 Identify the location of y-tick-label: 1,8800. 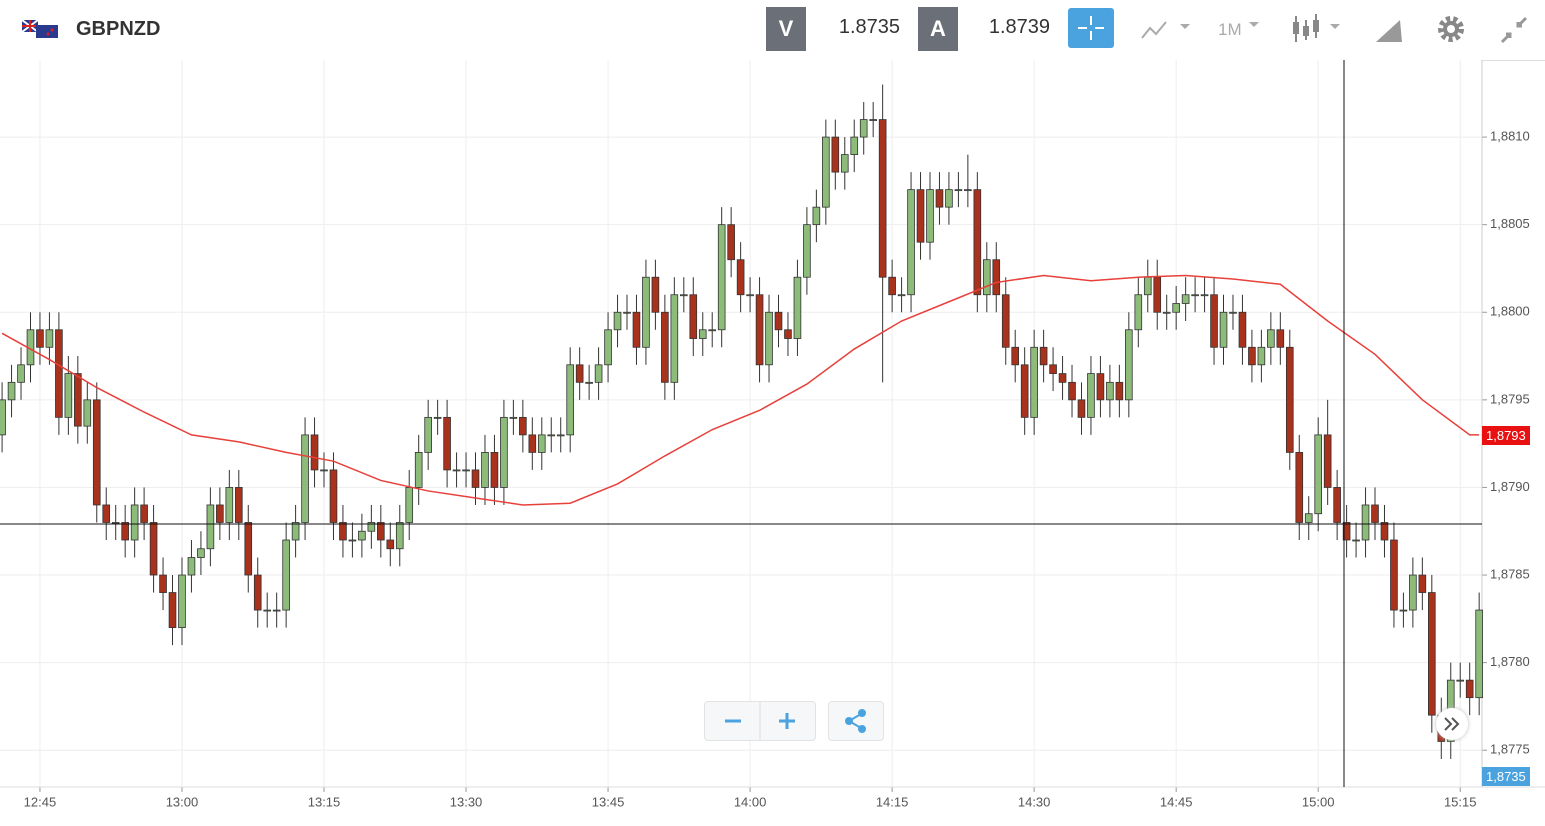
(1510, 311).